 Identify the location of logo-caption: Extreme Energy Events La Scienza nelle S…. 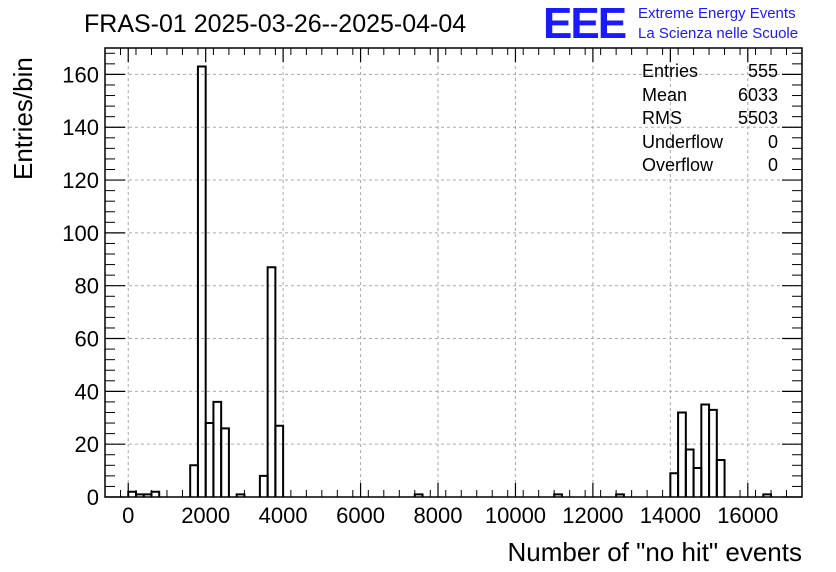
(718, 24).